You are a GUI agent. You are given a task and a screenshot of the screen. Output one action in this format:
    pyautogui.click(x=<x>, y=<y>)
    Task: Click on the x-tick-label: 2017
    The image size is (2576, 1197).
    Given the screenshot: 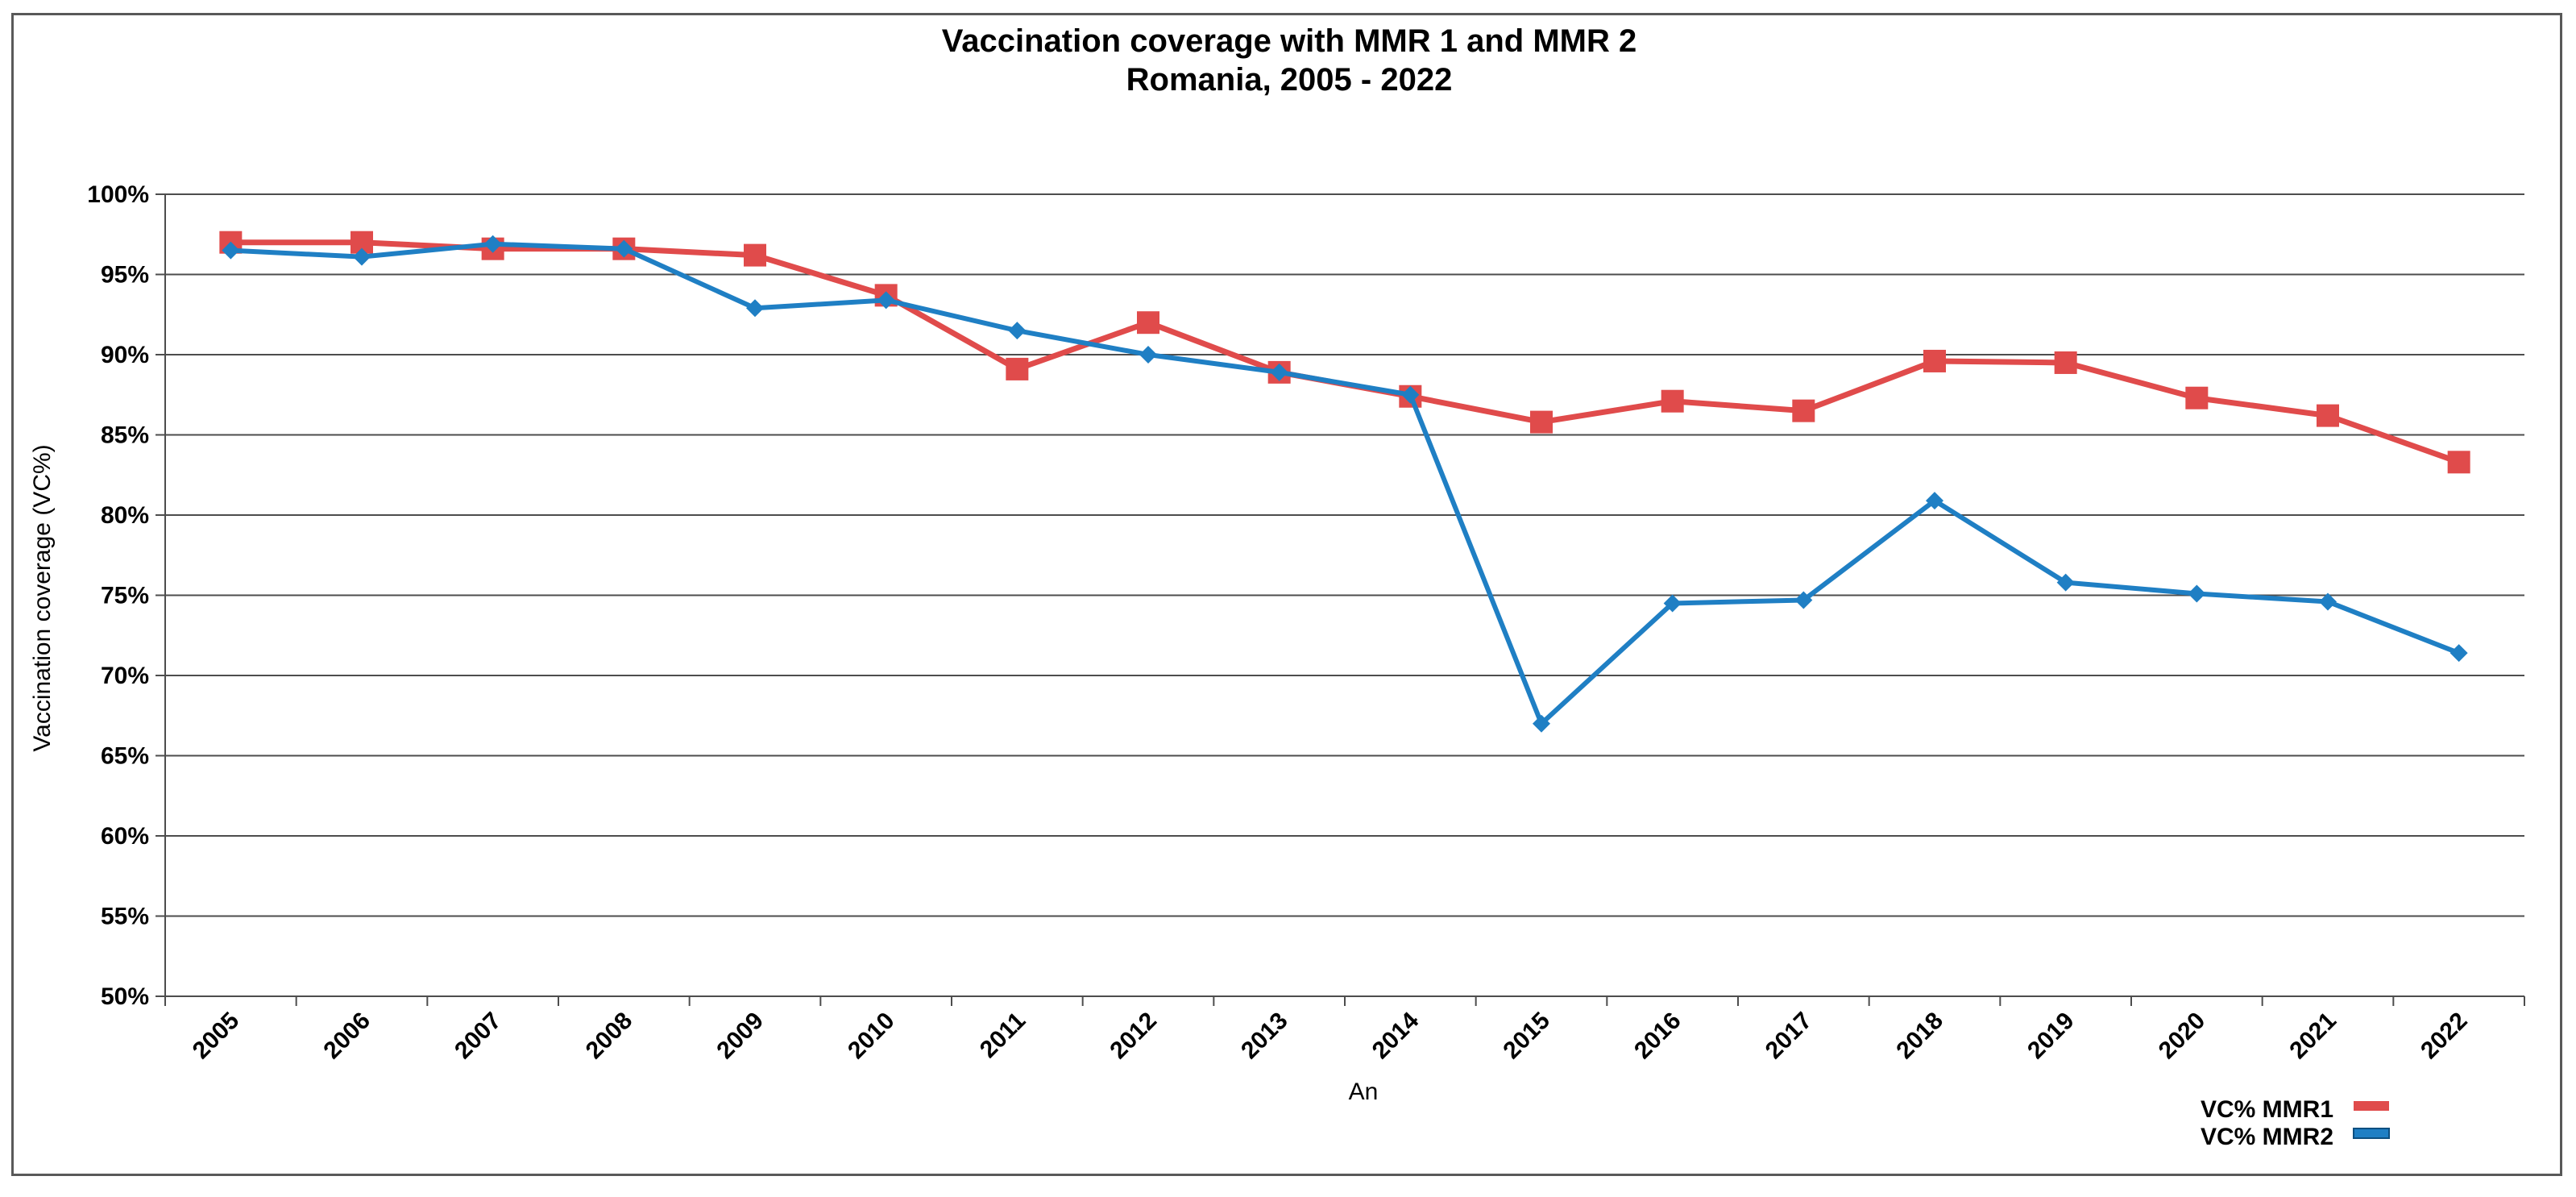 What is the action you would take?
    pyautogui.click(x=1789, y=1036)
    